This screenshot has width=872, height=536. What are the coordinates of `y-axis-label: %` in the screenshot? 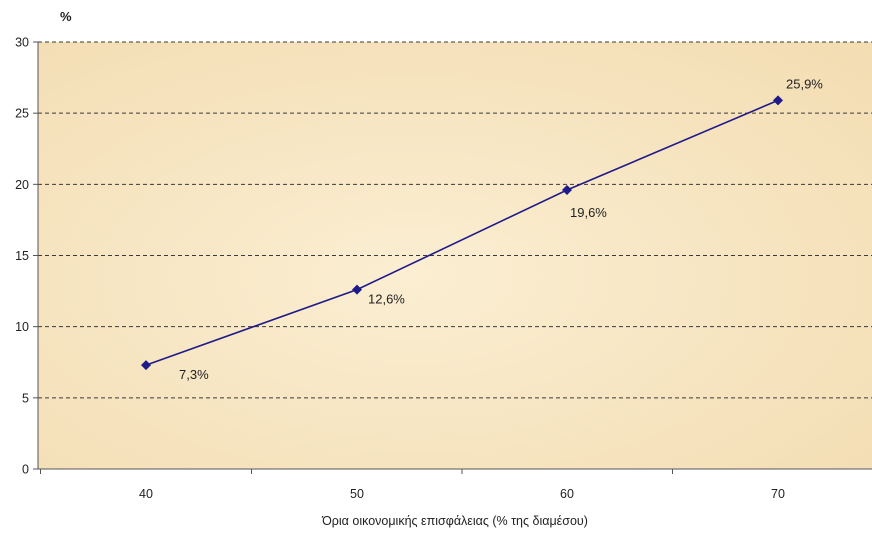 It's located at (66, 16).